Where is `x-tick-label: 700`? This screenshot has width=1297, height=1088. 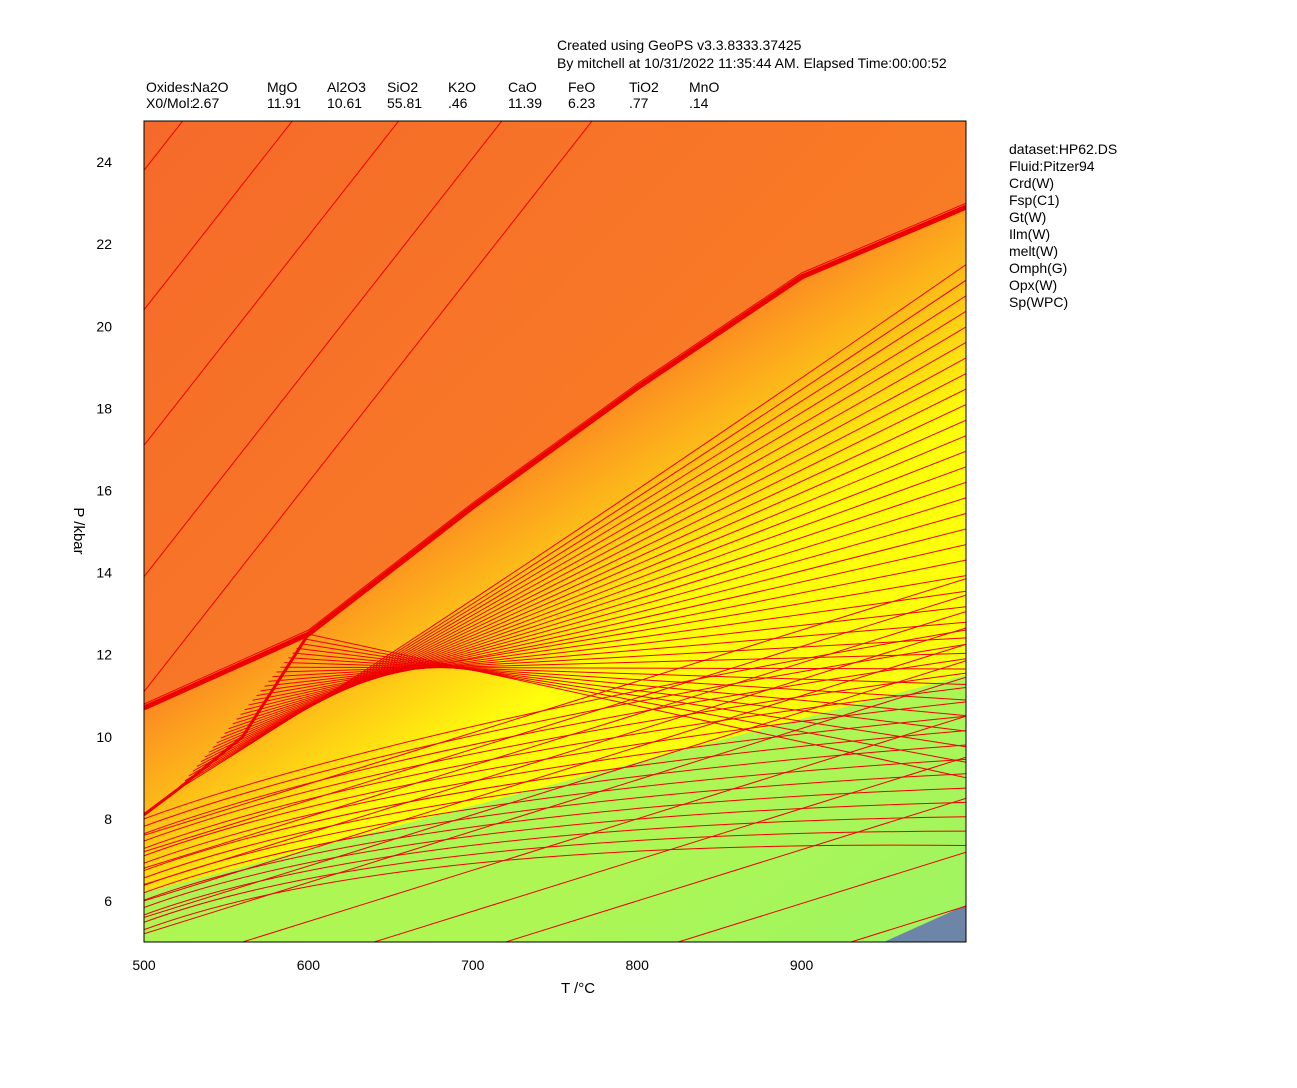
x-tick-label: 700 is located at coordinates (473, 965).